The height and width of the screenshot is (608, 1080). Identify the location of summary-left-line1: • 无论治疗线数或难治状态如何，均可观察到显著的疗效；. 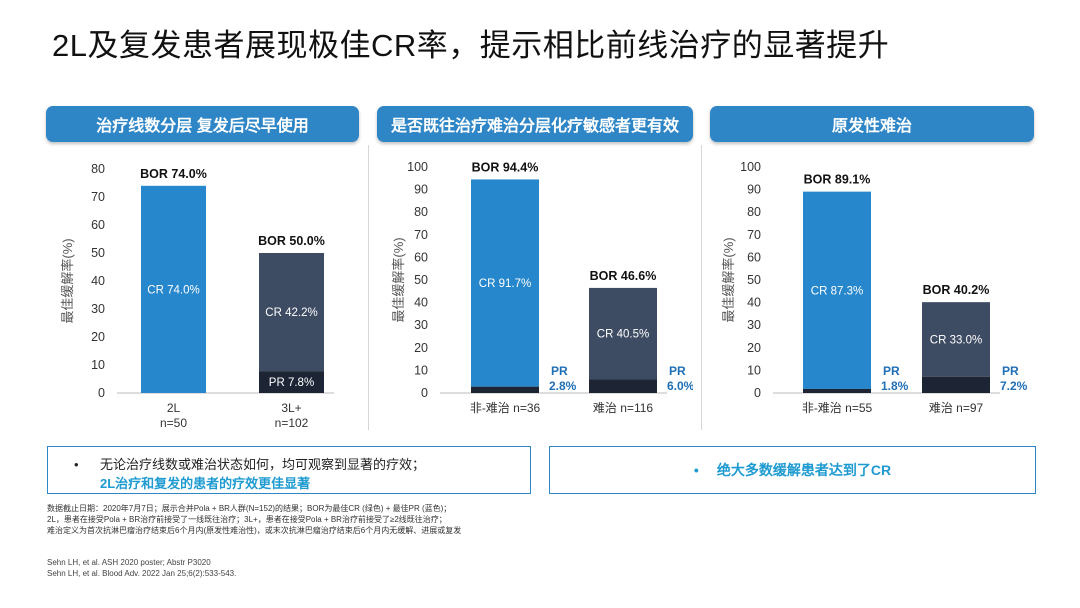
(249, 463).